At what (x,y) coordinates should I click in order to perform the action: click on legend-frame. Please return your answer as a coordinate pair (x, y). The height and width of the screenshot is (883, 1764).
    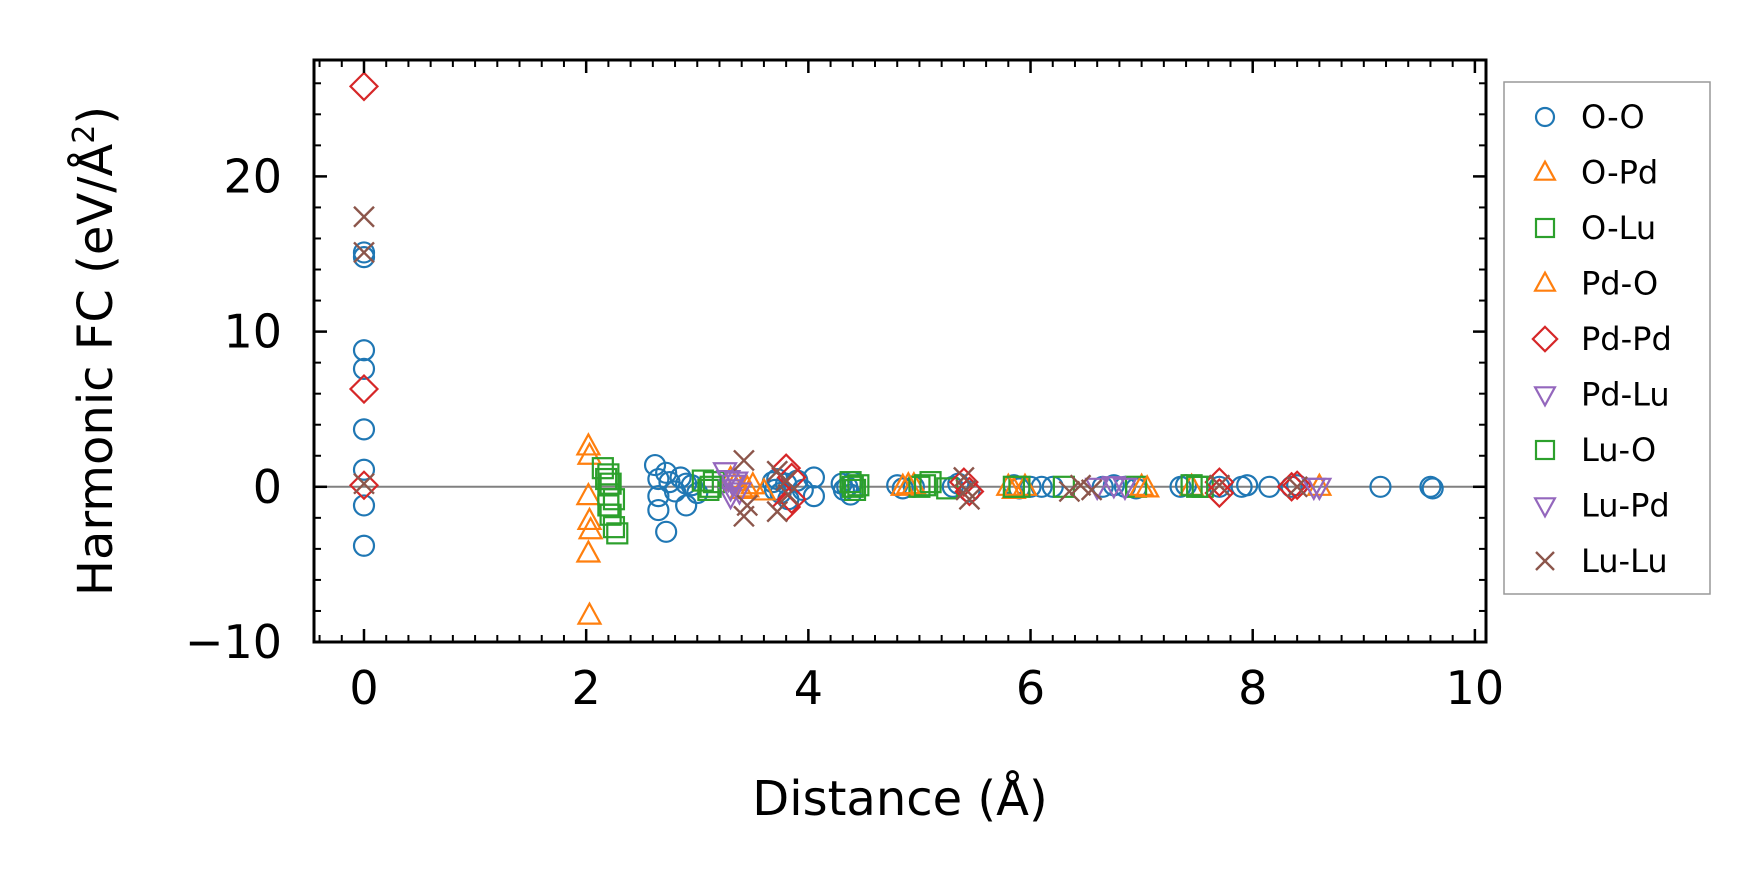
    Looking at the image, I should click on (1607, 338).